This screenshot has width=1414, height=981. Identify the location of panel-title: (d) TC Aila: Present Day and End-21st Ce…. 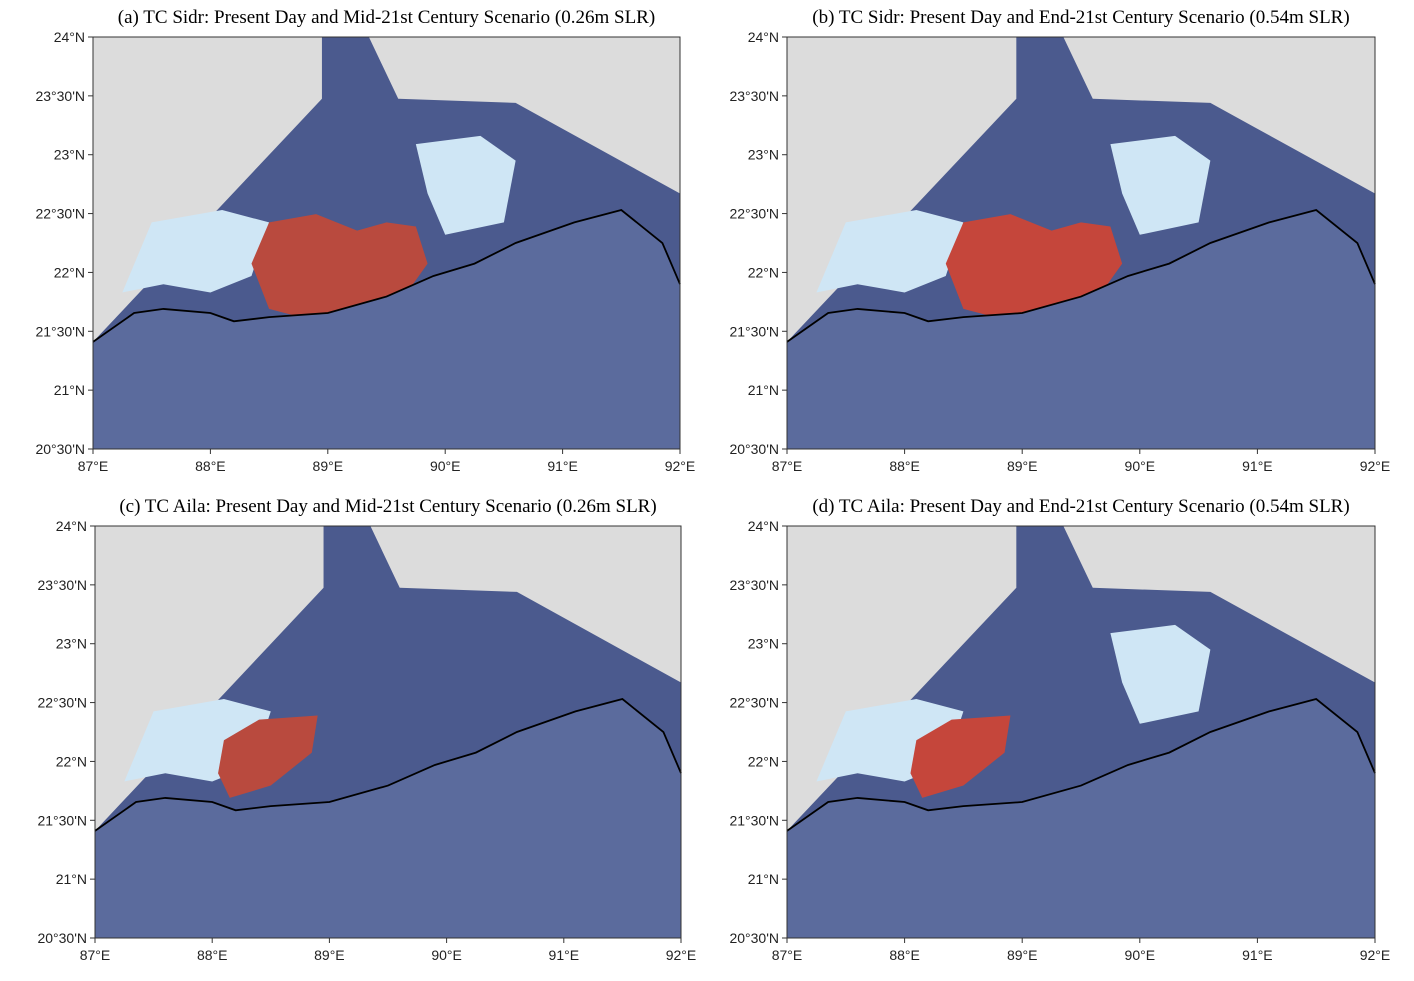
(1080, 506).